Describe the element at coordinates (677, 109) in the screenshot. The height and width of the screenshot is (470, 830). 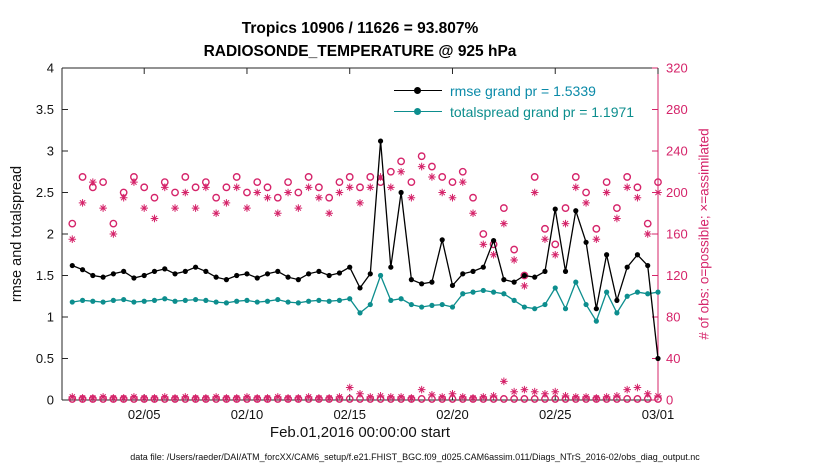
I see `svg-text: 280` at that location.